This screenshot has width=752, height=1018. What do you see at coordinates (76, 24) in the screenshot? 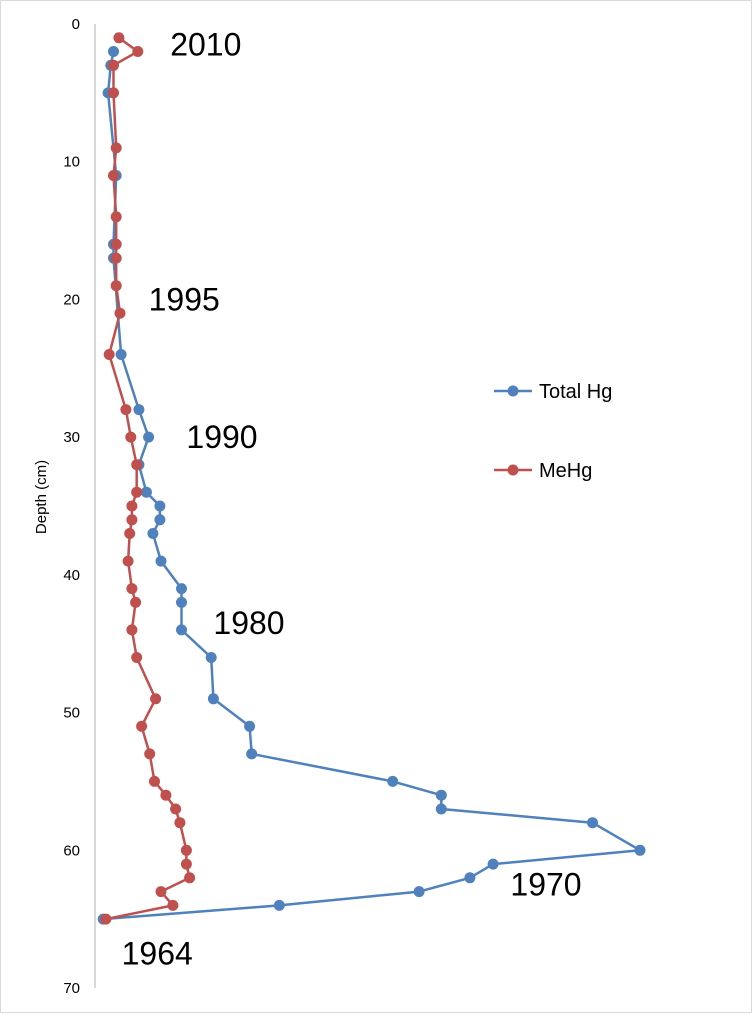
I see `y-tick-label: 0` at bounding box center [76, 24].